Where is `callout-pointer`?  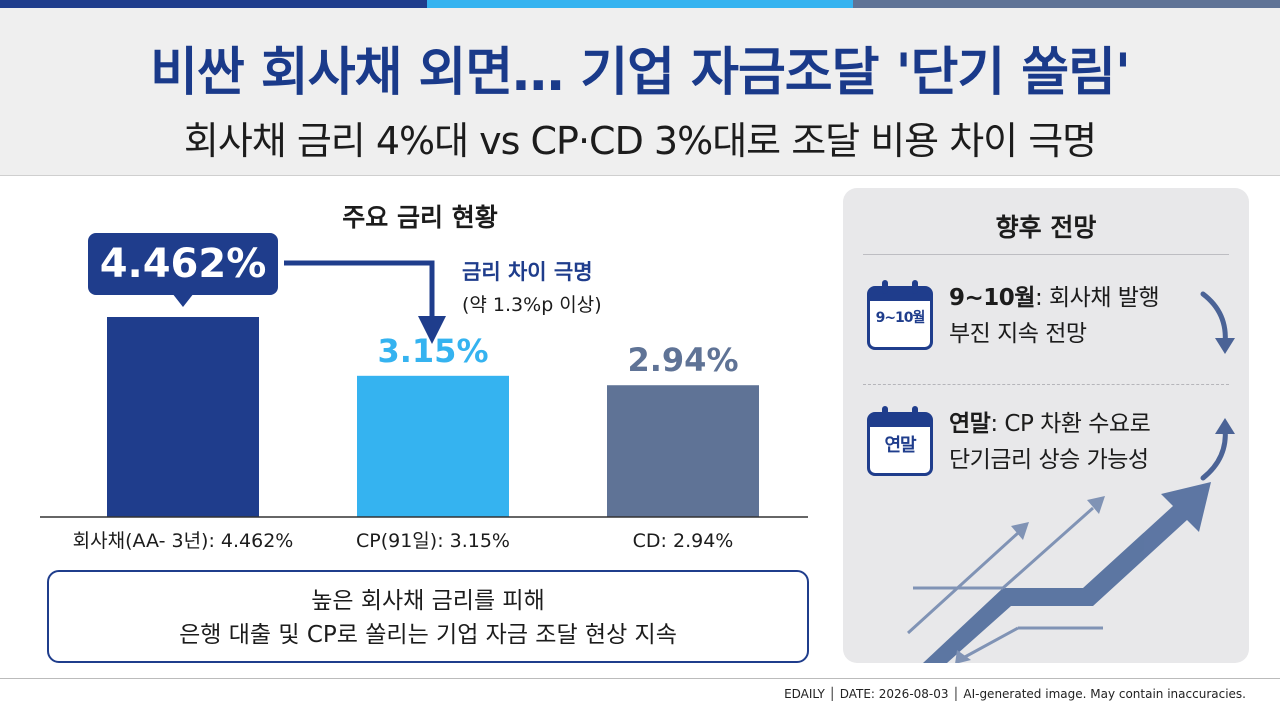 callout-pointer is located at coordinates (183, 300).